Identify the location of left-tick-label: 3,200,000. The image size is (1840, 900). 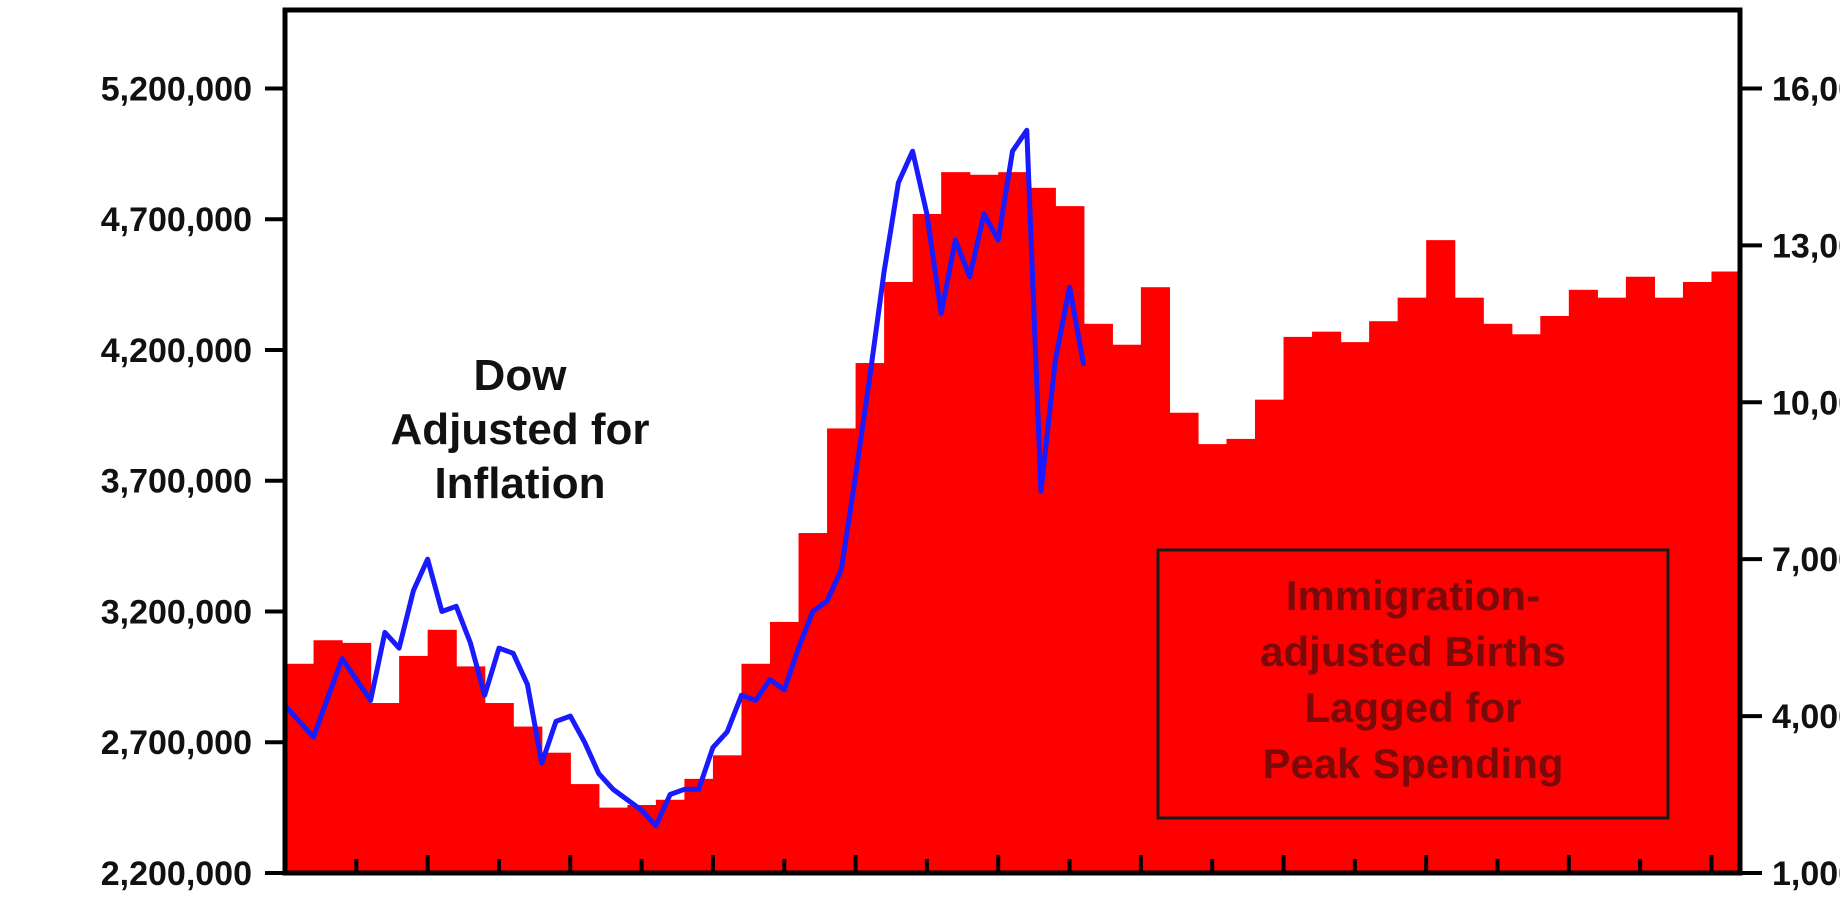
(176, 612).